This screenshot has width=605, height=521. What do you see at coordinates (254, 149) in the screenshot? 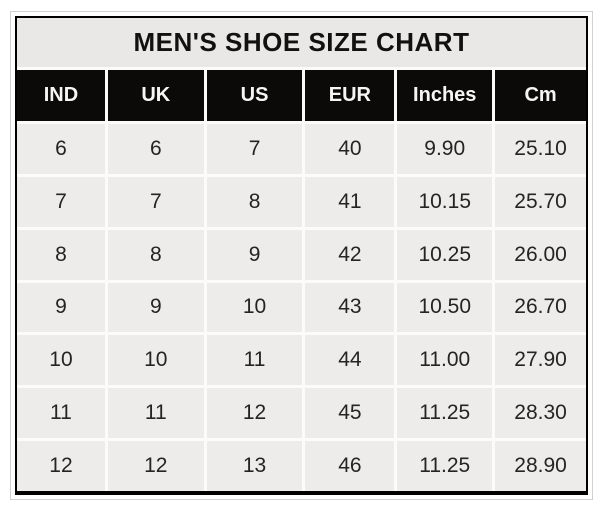
I see `table-cell-us: 7` at bounding box center [254, 149].